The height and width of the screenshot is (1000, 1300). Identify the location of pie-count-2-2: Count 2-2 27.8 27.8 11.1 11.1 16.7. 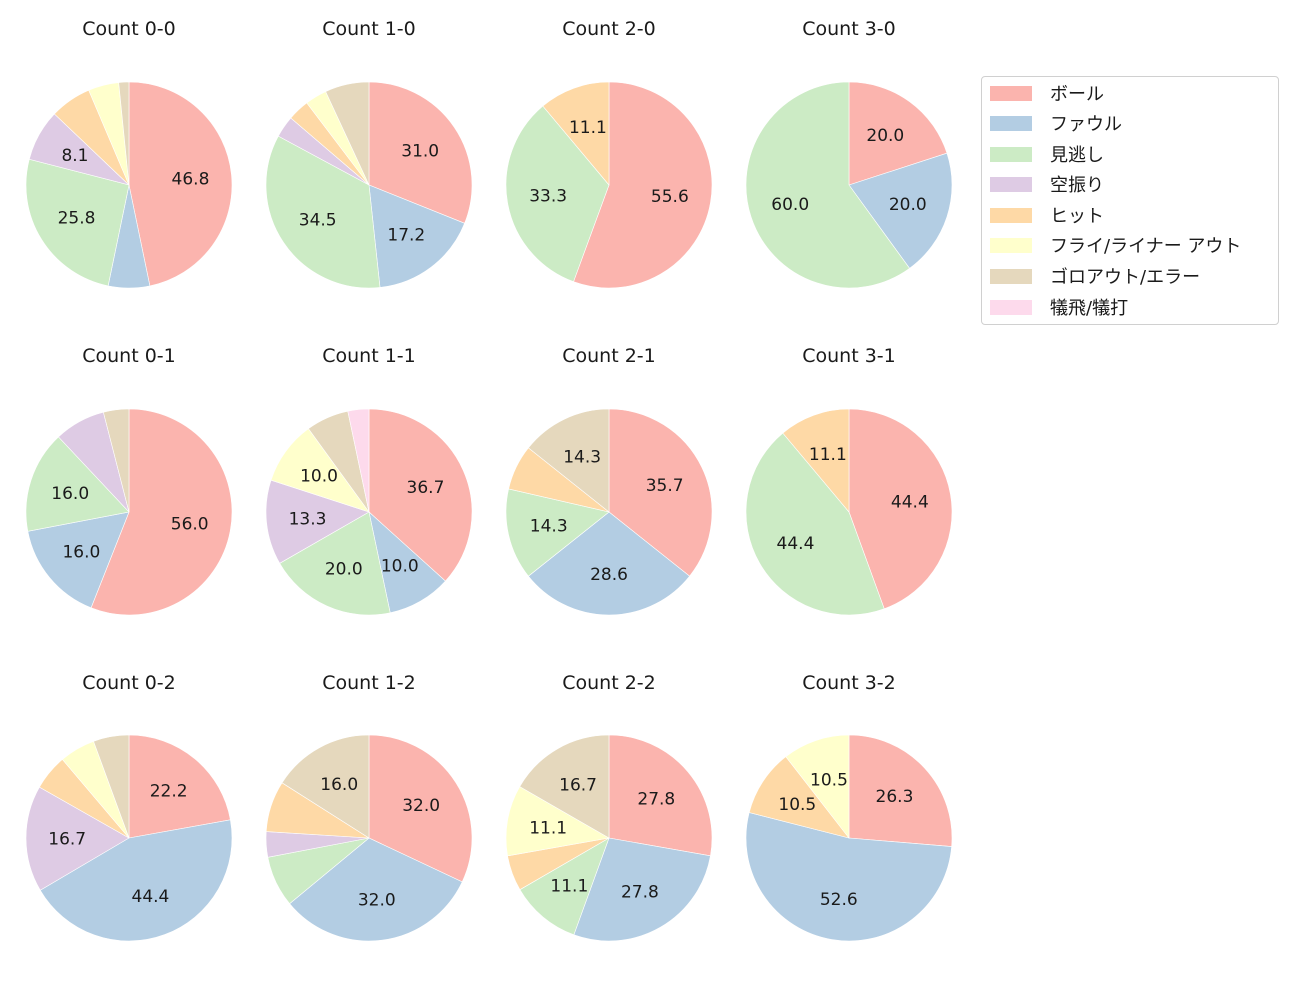
(609, 807).